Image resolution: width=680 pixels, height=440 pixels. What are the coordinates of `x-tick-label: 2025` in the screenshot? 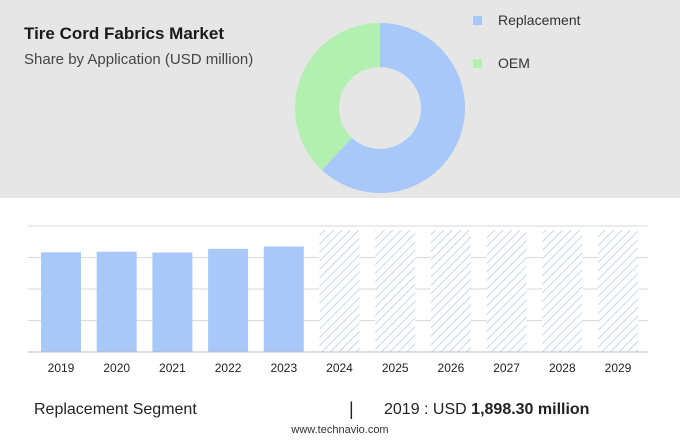 It's located at (395, 368).